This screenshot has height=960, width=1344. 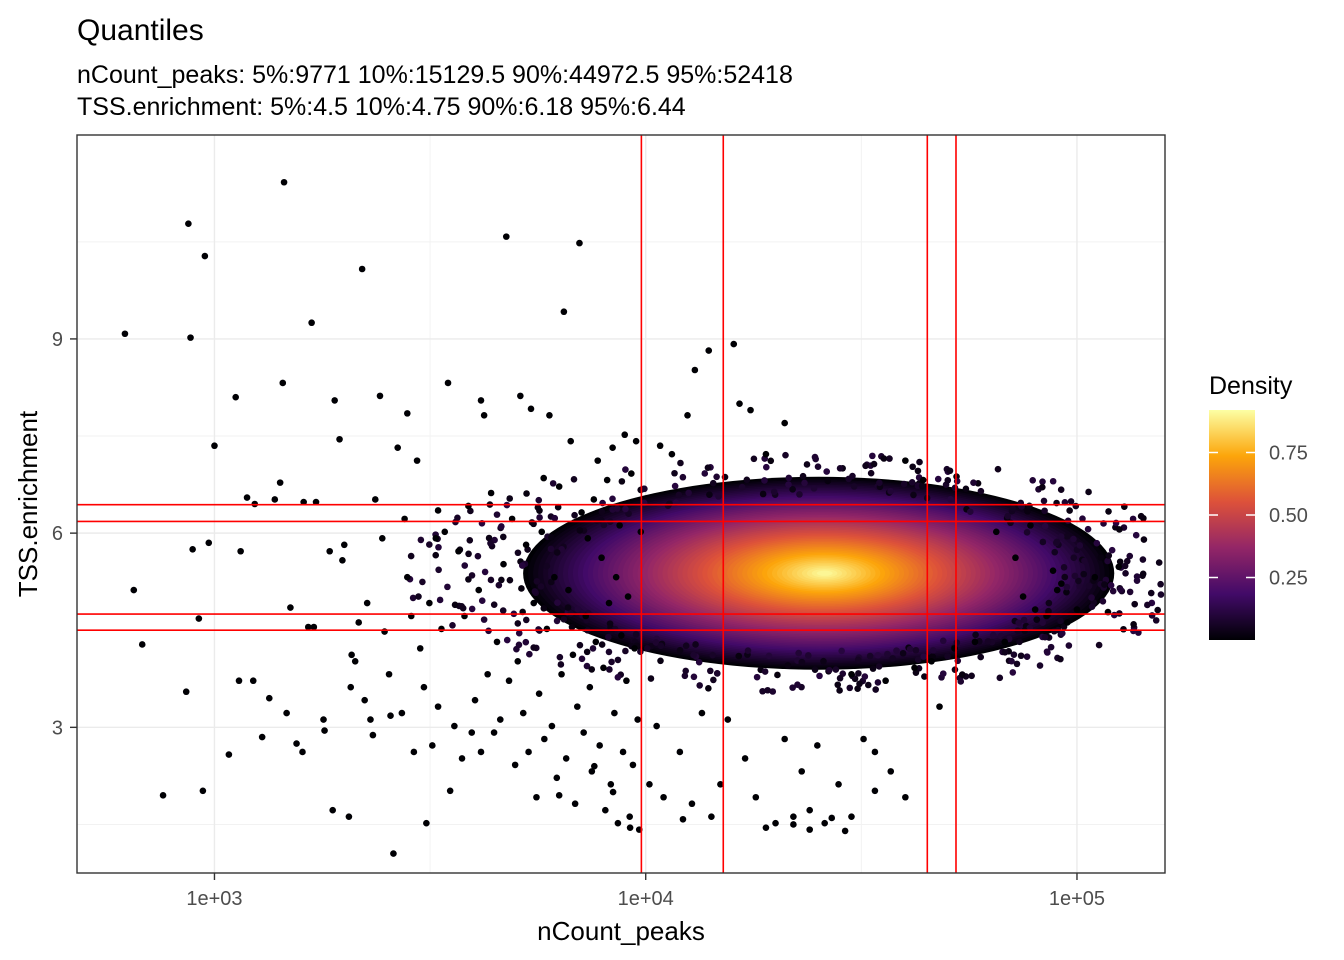 I want to click on density-contour, so click(x=824, y=573).